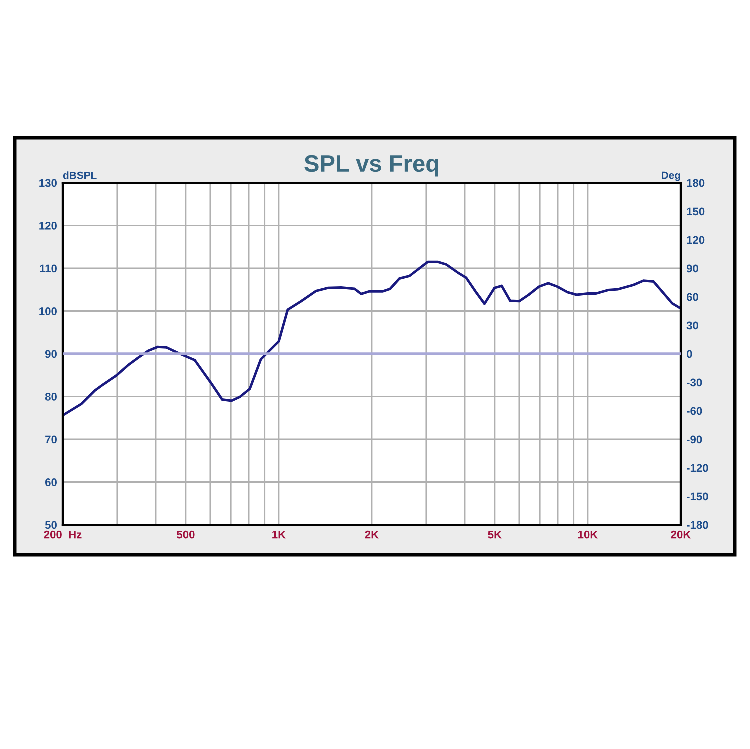  What do you see at coordinates (694, 382) in the screenshot?
I see `y2-tick-label: -30` at bounding box center [694, 382].